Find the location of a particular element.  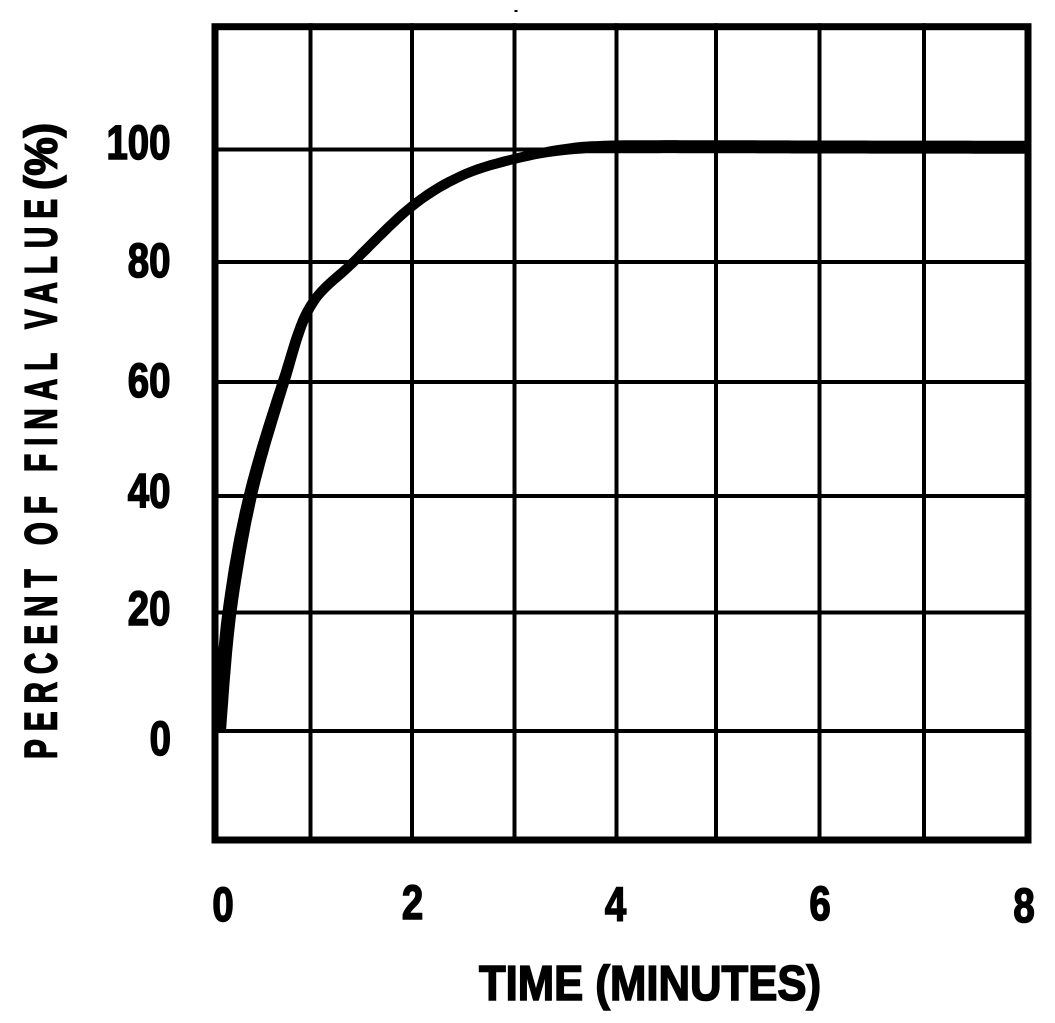

svg-text: TIME (MINUTES) is located at coordinates (650, 984).